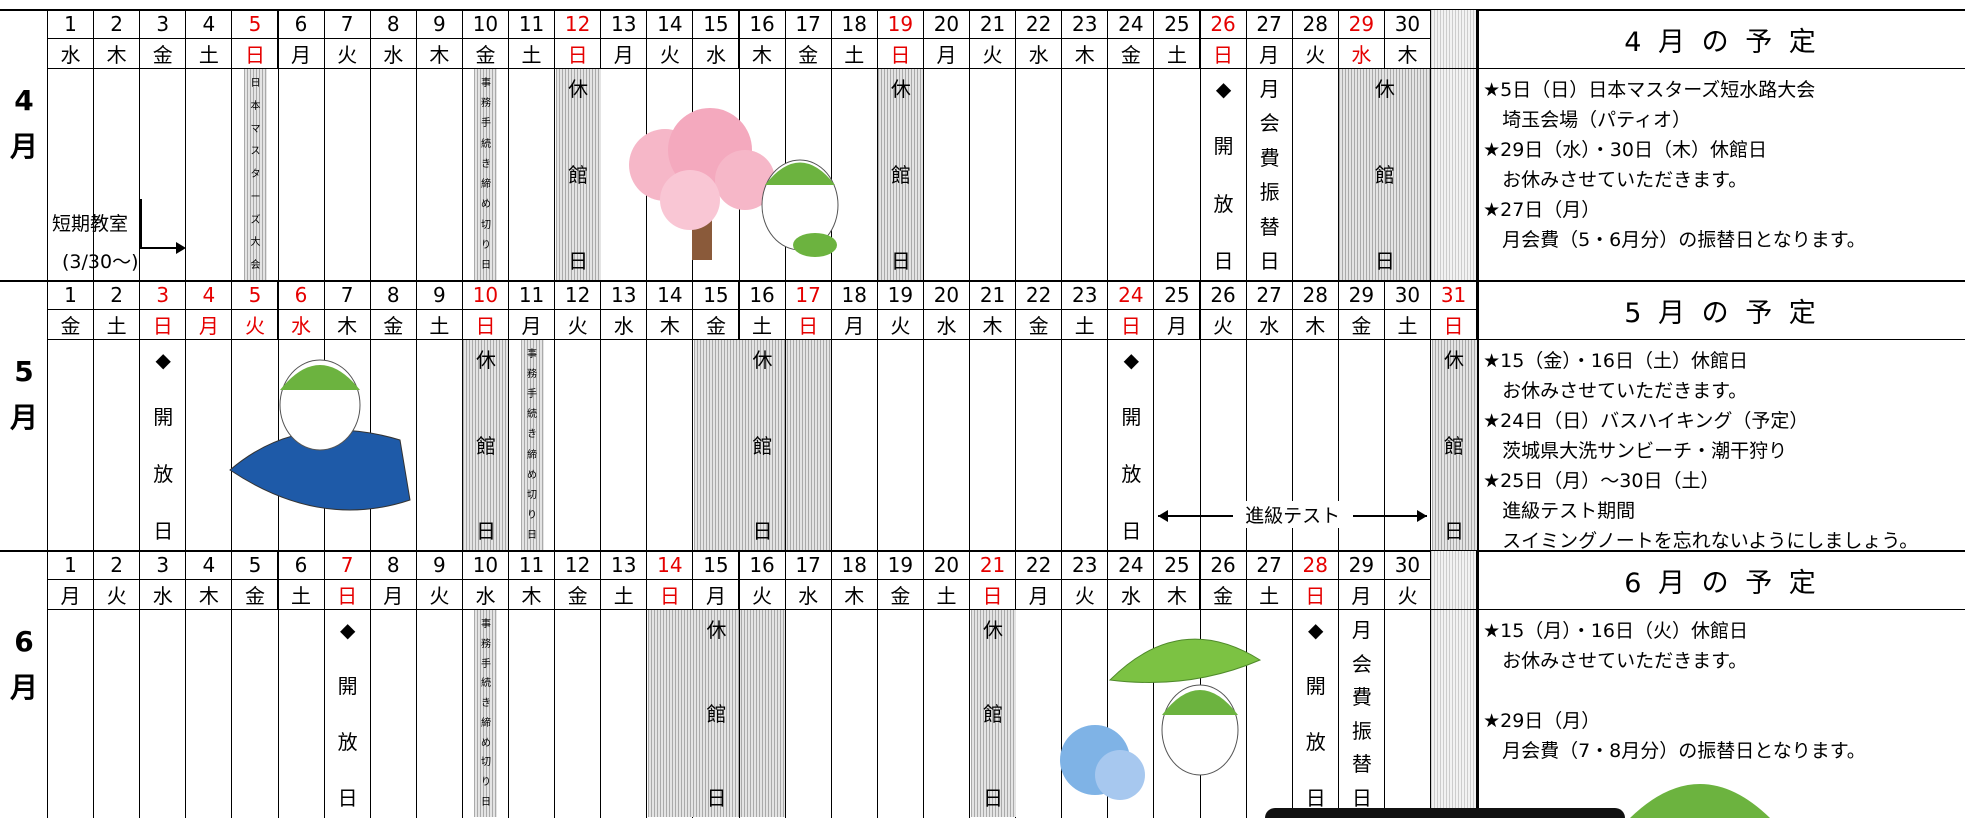  Describe the element at coordinates (24, 641) in the screenshot. I see `month-number: 6` at that location.